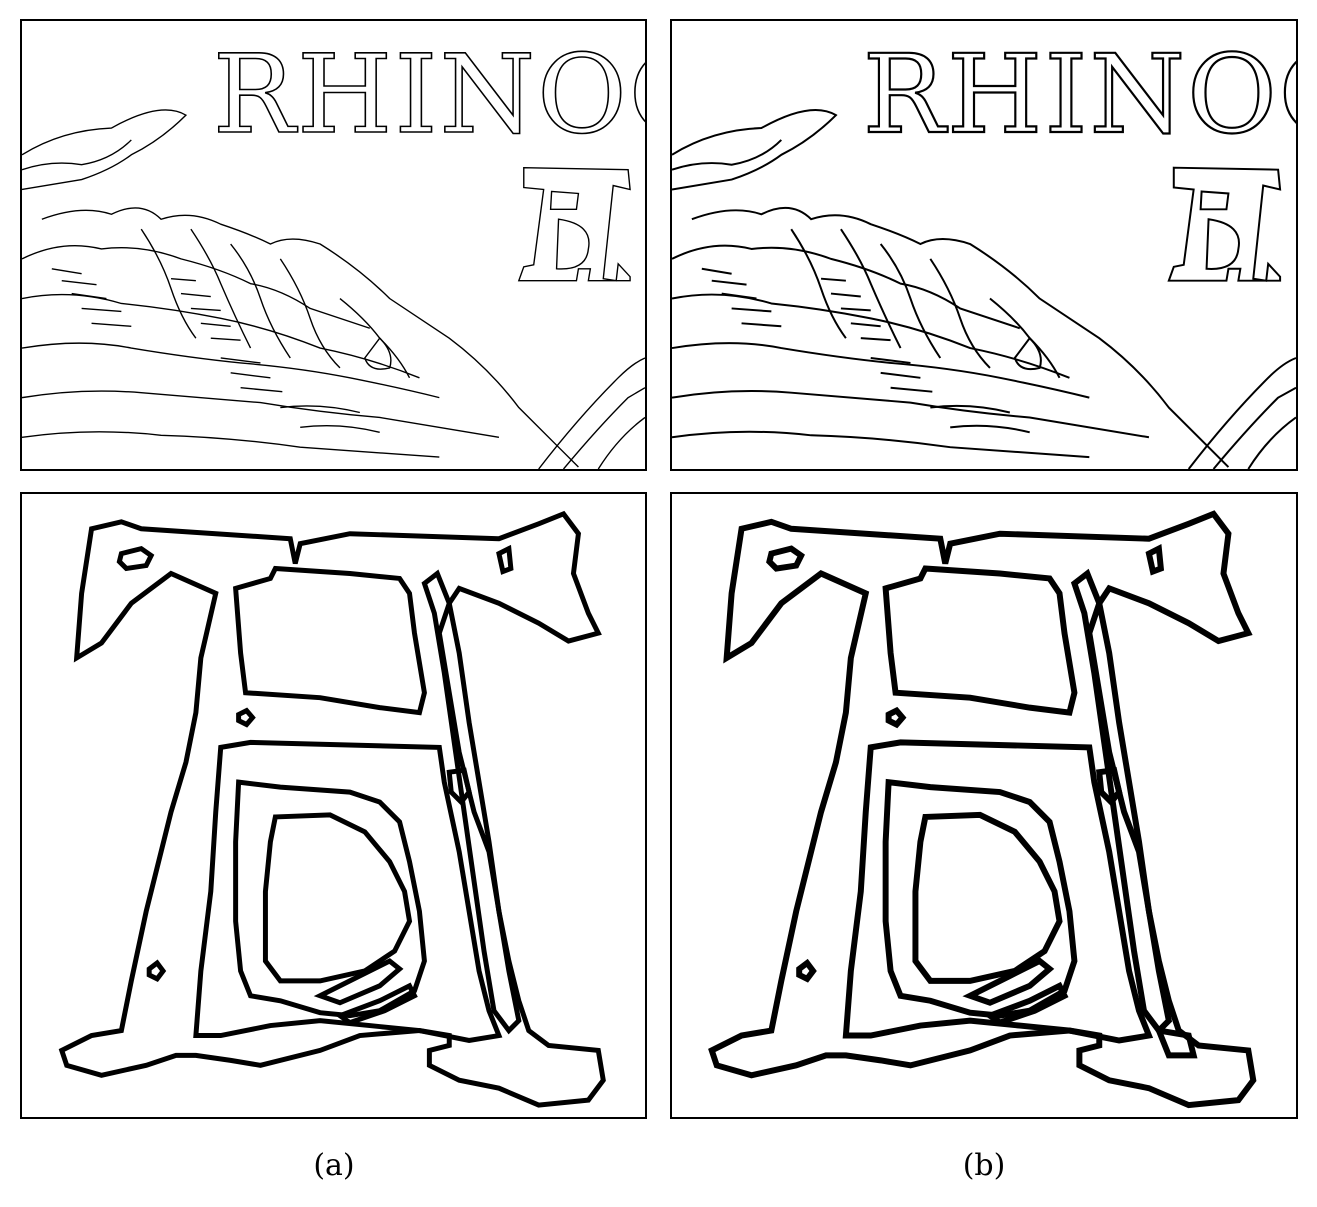 The width and height of the screenshot is (1317, 1207). What do you see at coordinates (334, 1165) in the screenshot?
I see `caption-a: (a)` at bounding box center [334, 1165].